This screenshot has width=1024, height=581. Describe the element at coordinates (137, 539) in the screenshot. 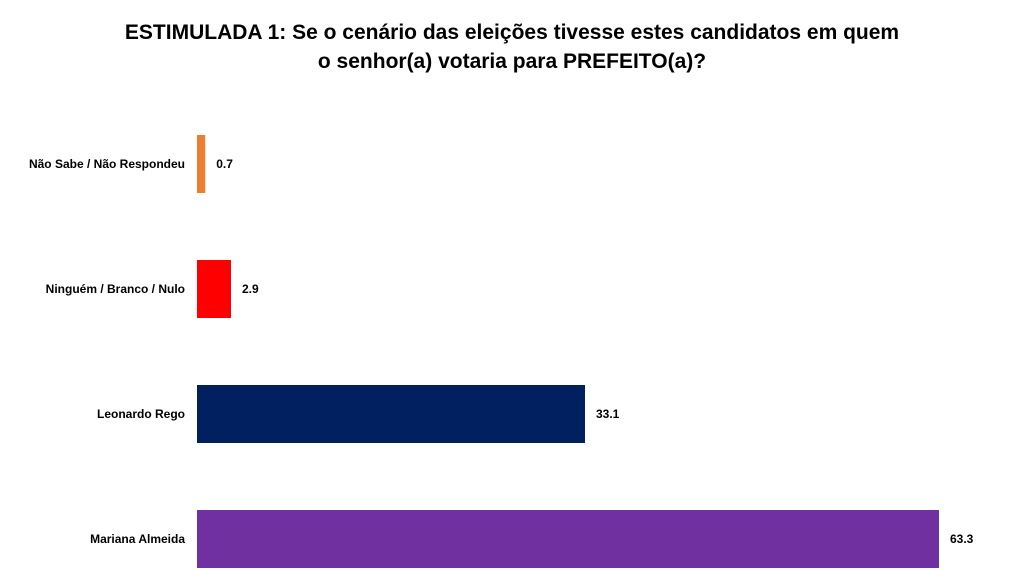

I see `category-label-3: Mariana Almeida` at that location.